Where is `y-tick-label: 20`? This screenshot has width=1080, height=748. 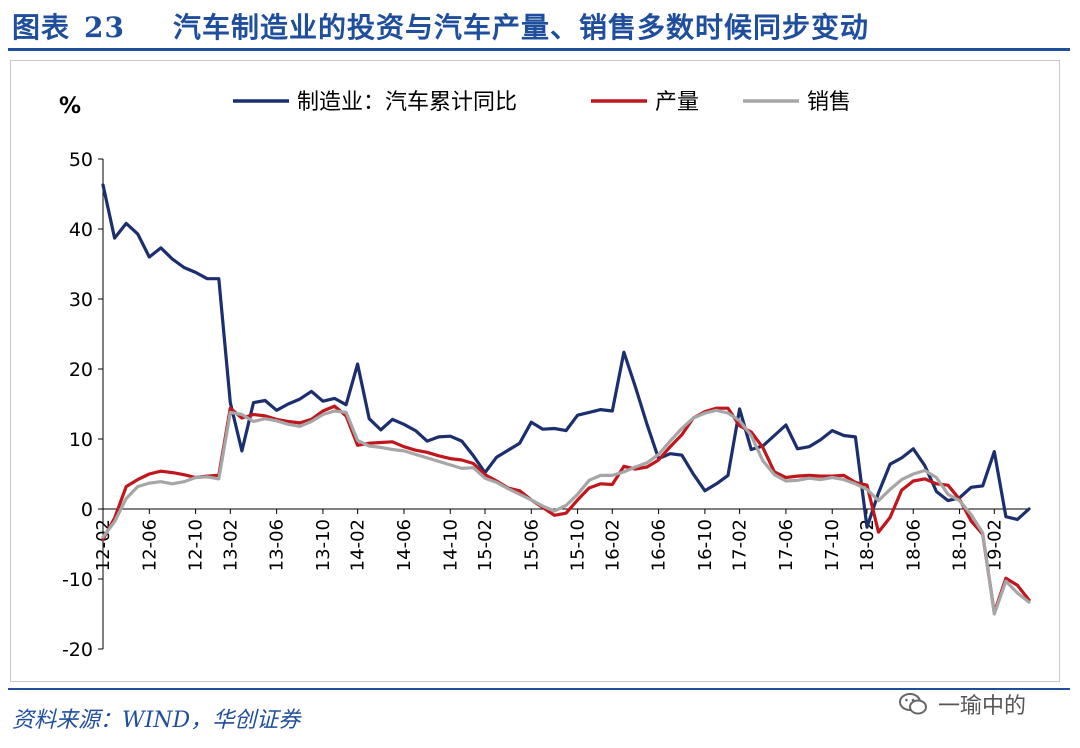
y-tick-label: 20 is located at coordinates (81, 370).